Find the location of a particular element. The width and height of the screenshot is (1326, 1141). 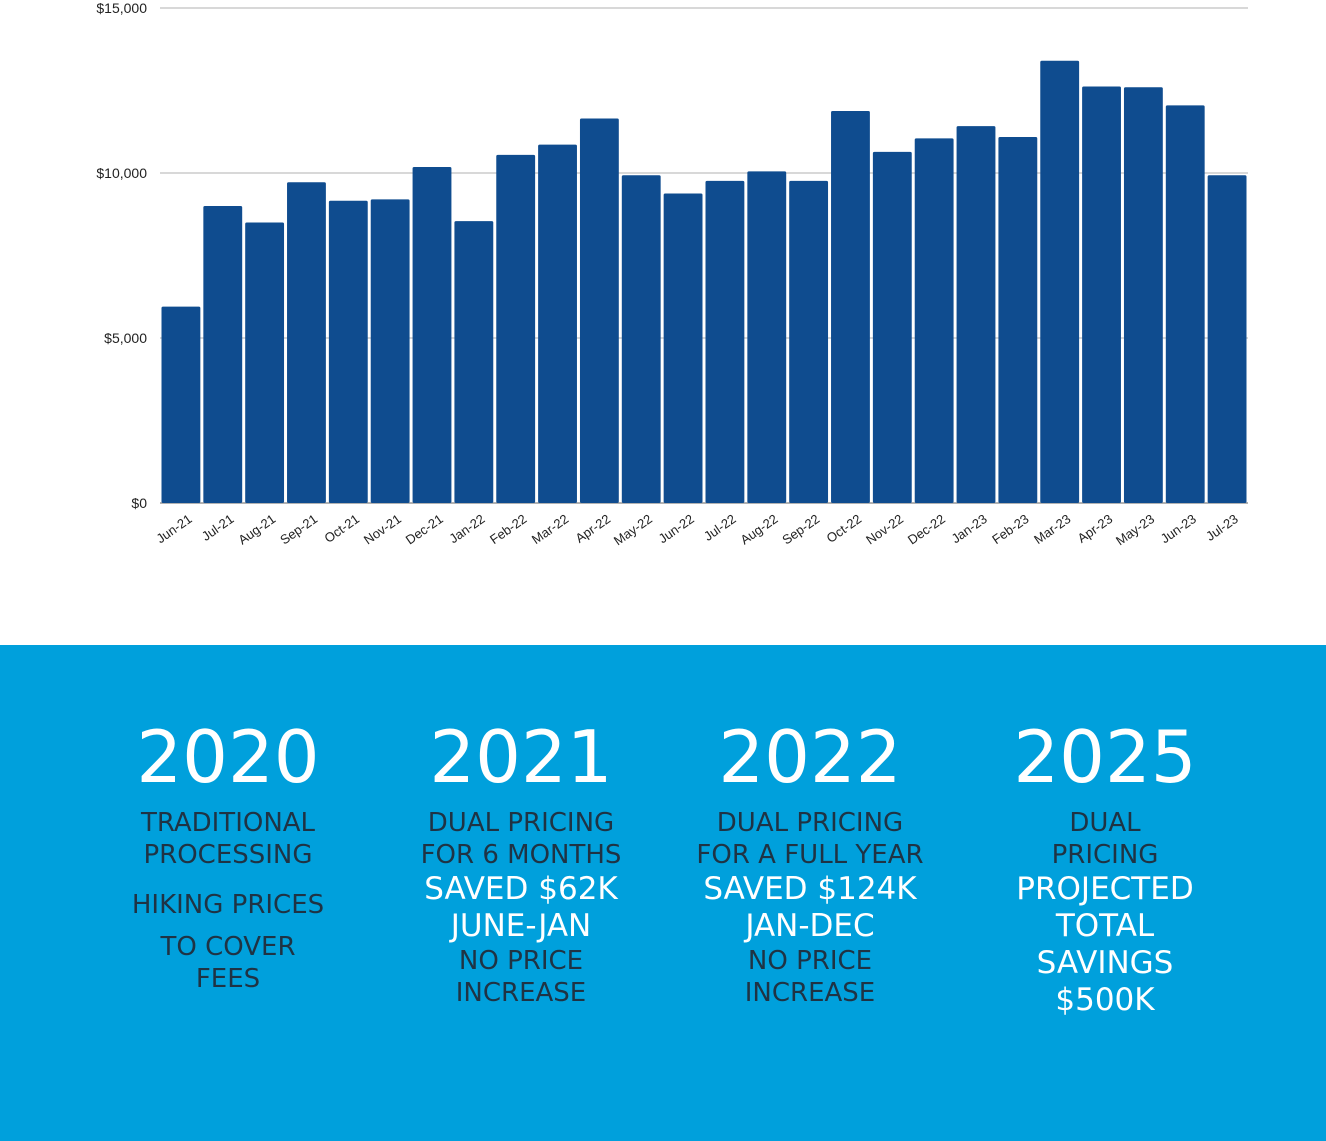

x-tick-label: Nov-22 is located at coordinates (884, 529).